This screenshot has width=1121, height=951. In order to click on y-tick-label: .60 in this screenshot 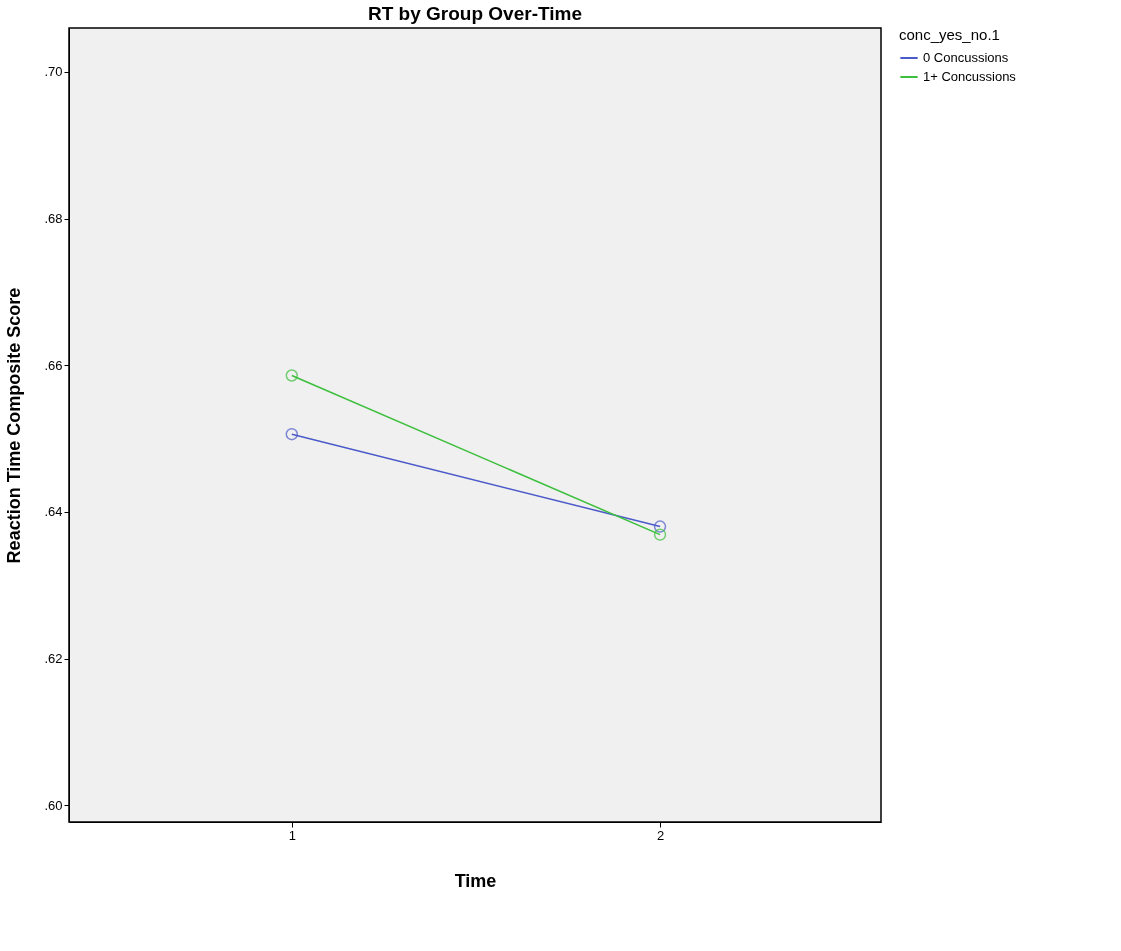, I will do `click(53, 805)`.